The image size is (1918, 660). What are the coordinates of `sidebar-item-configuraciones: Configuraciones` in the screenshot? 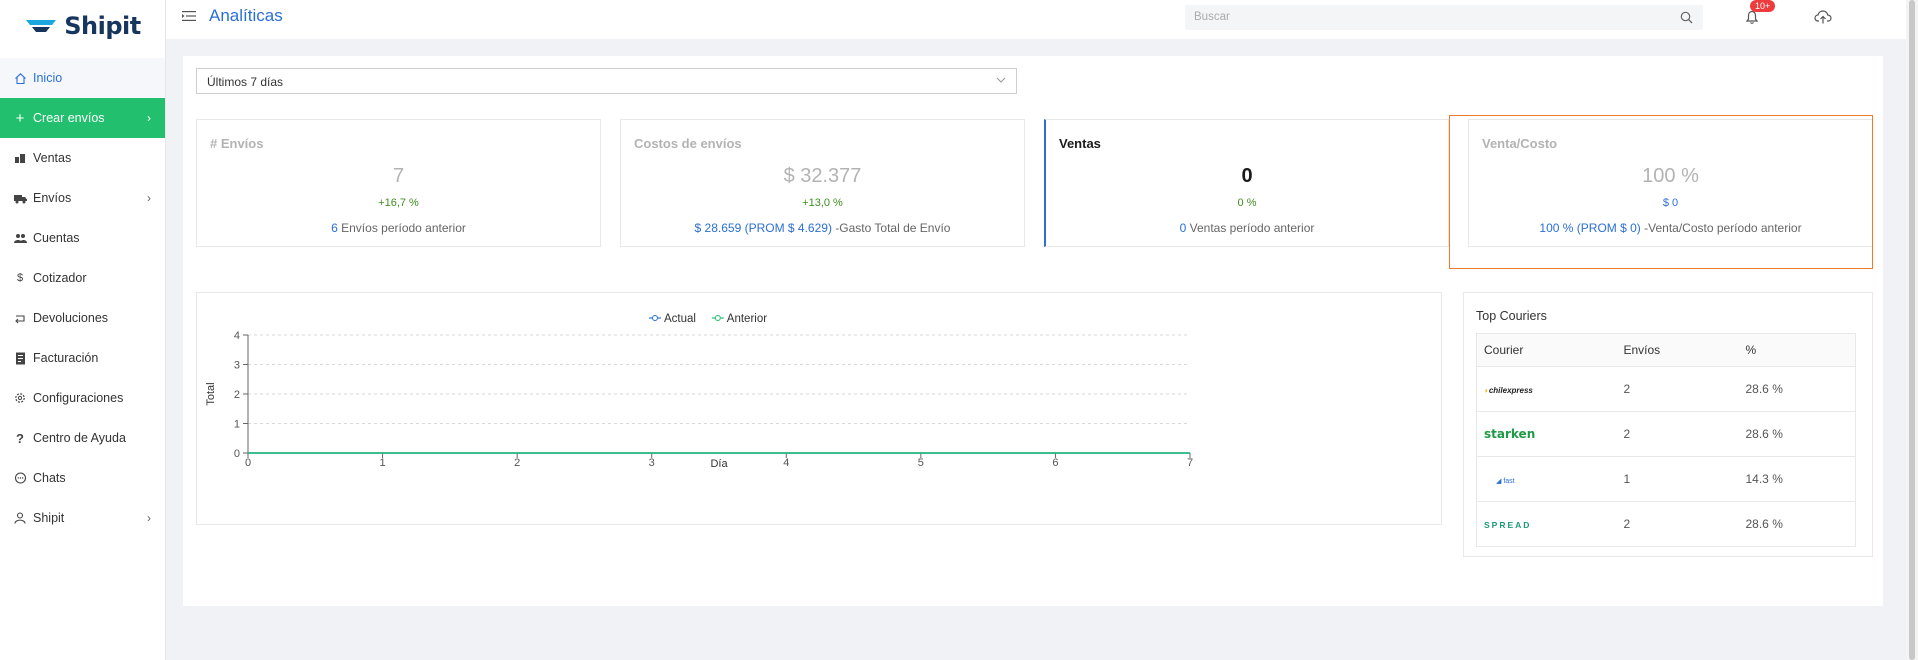 It's located at (82, 398).